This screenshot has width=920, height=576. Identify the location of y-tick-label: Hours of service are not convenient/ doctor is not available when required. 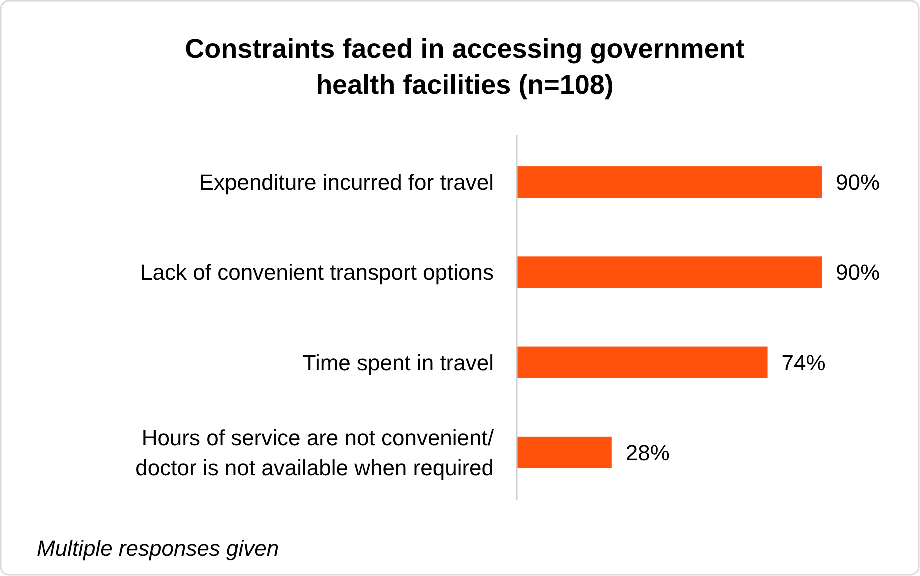
(315, 452).